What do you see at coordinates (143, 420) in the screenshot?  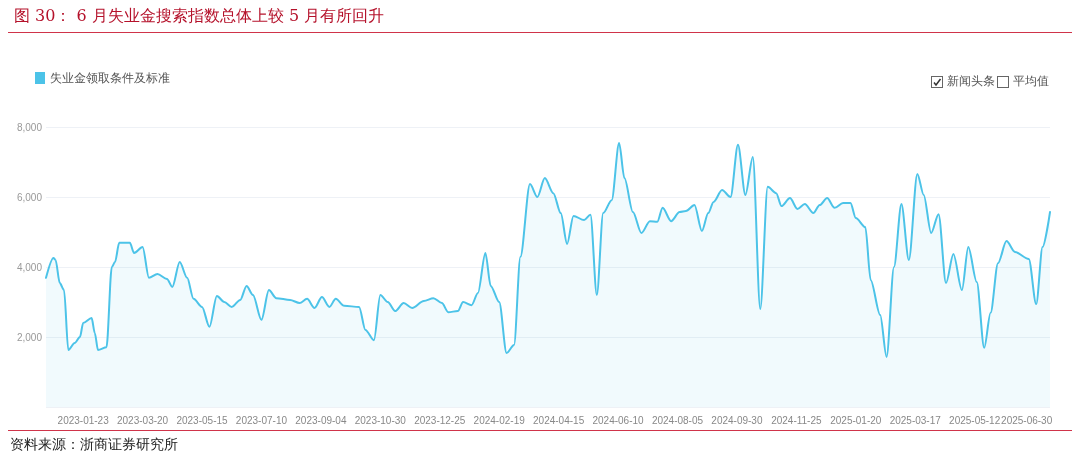 I see `x-tick-label: 2023-03-20` at bounding box center [143, 420].